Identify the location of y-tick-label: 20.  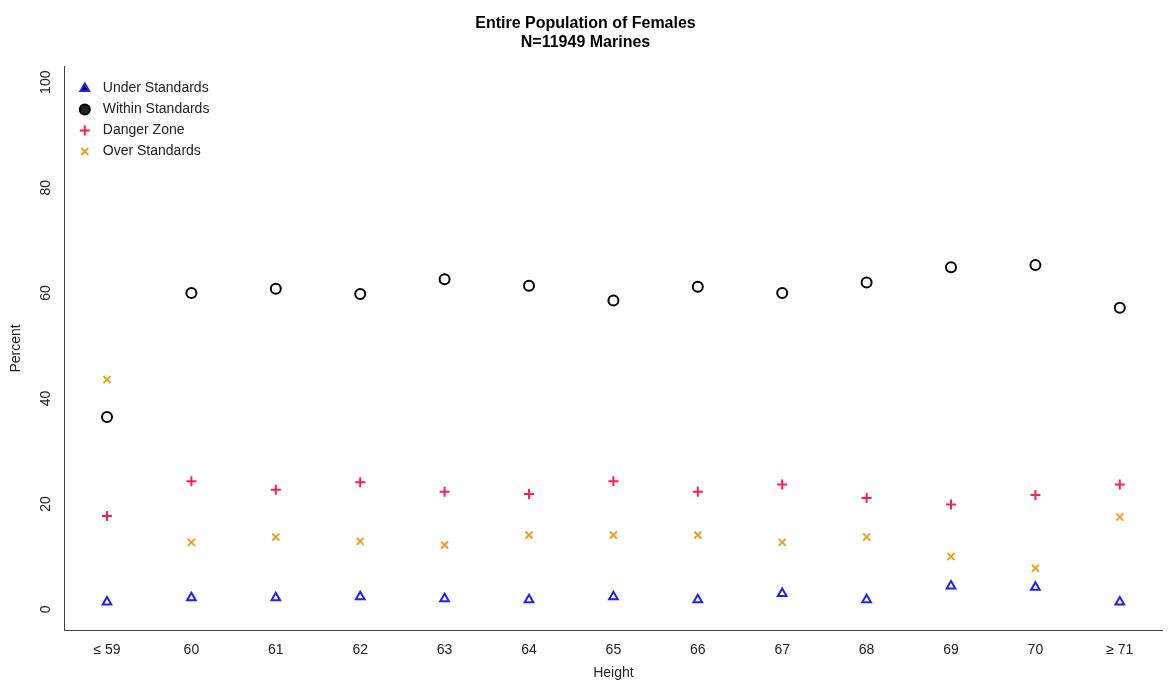
(44, 503).